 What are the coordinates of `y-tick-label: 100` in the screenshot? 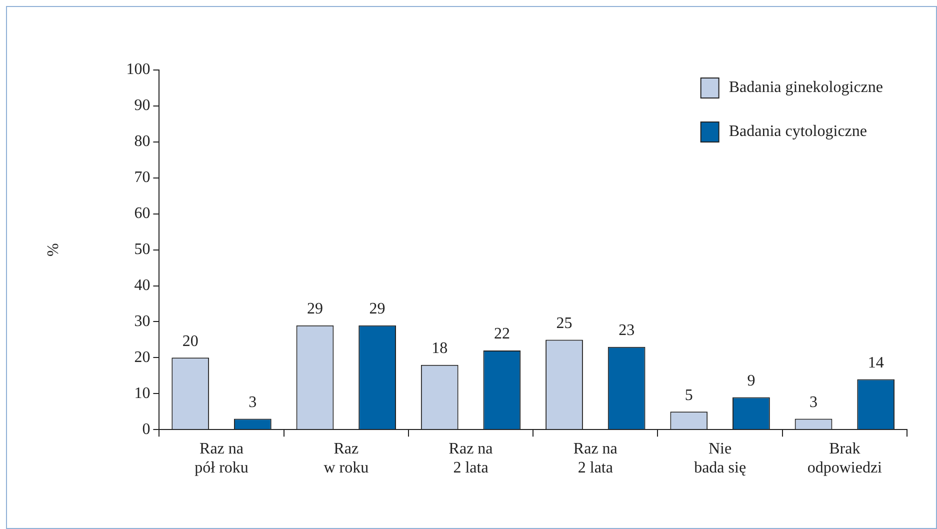 It's located at (138, 69).